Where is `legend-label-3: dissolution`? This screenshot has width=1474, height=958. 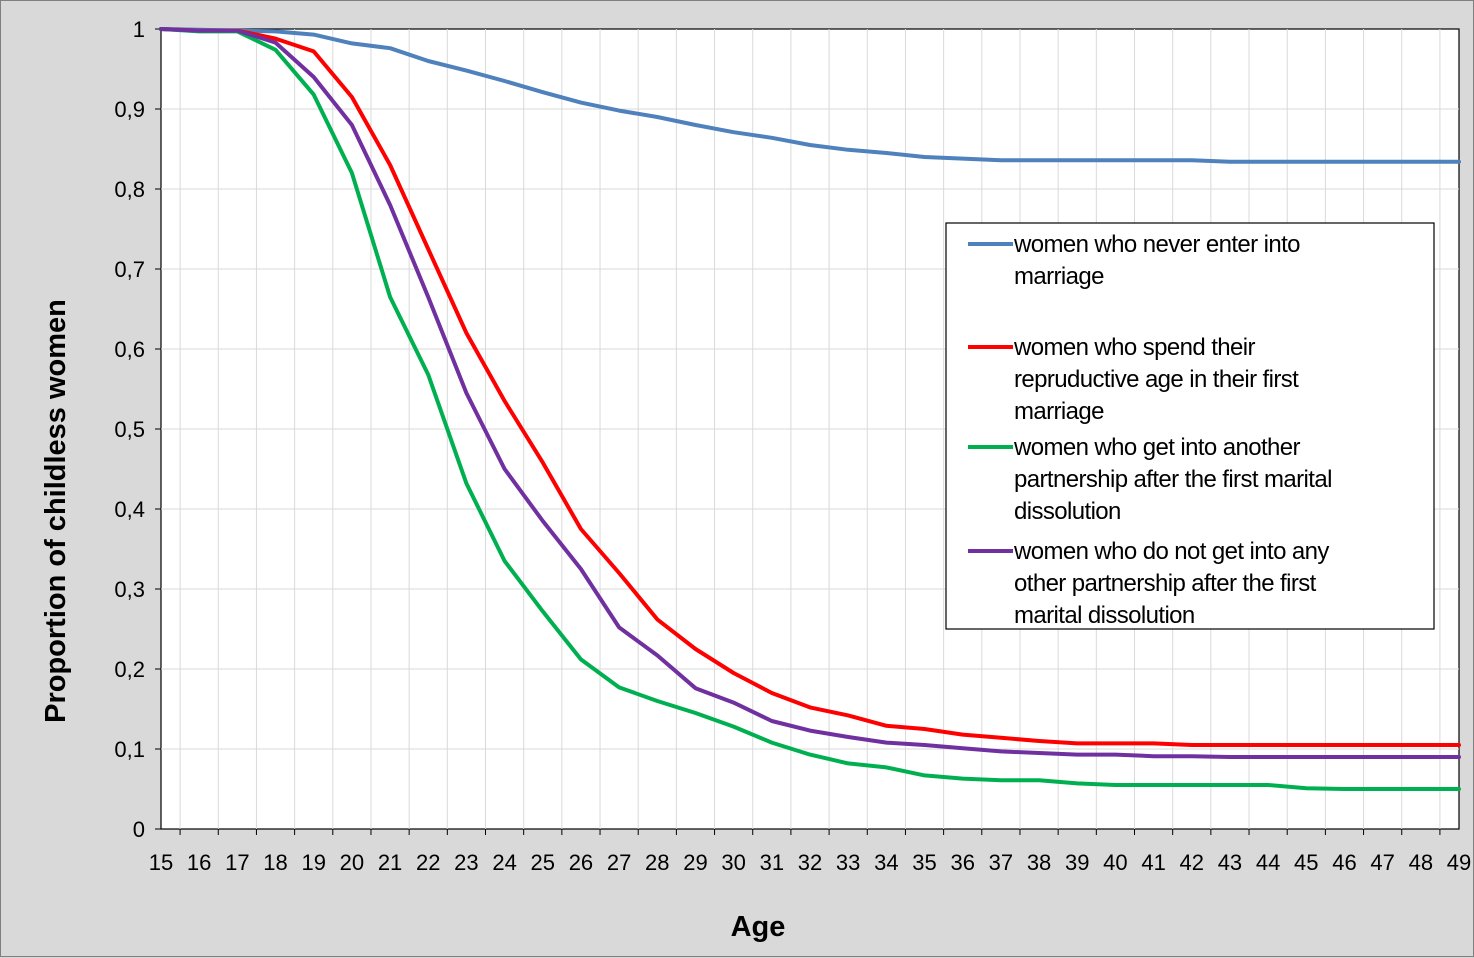
legend-label-3: dissolution is located at coordinates (1067, 511).